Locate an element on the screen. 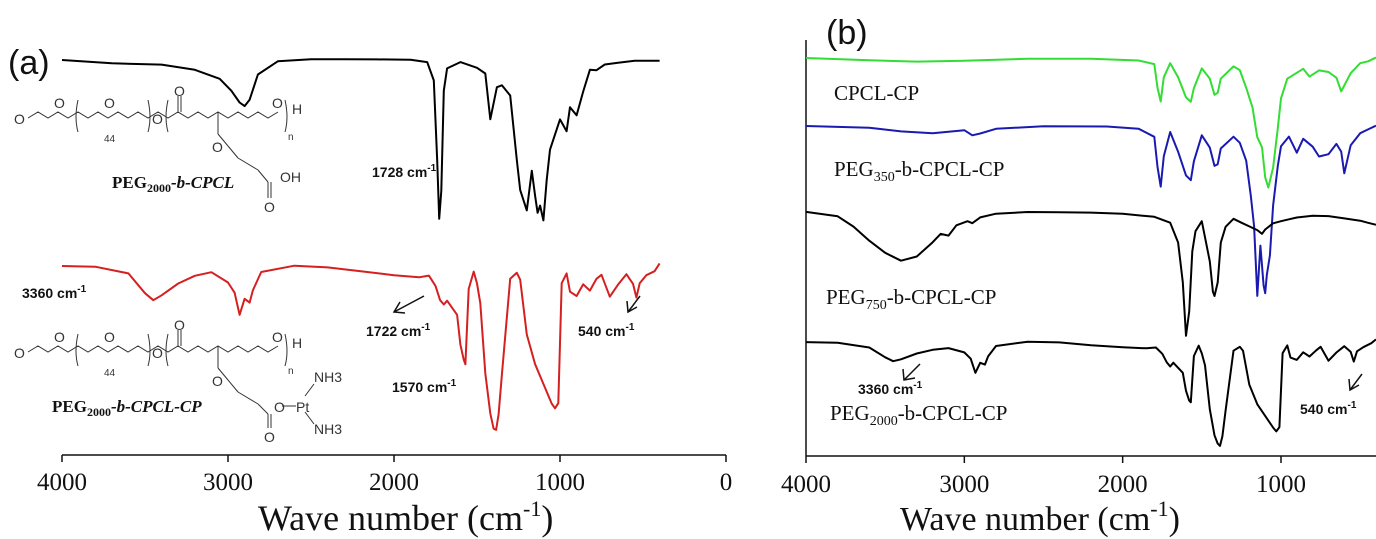  annotation-540-a: 540 cm-1 is located at coordinates (606, 330).